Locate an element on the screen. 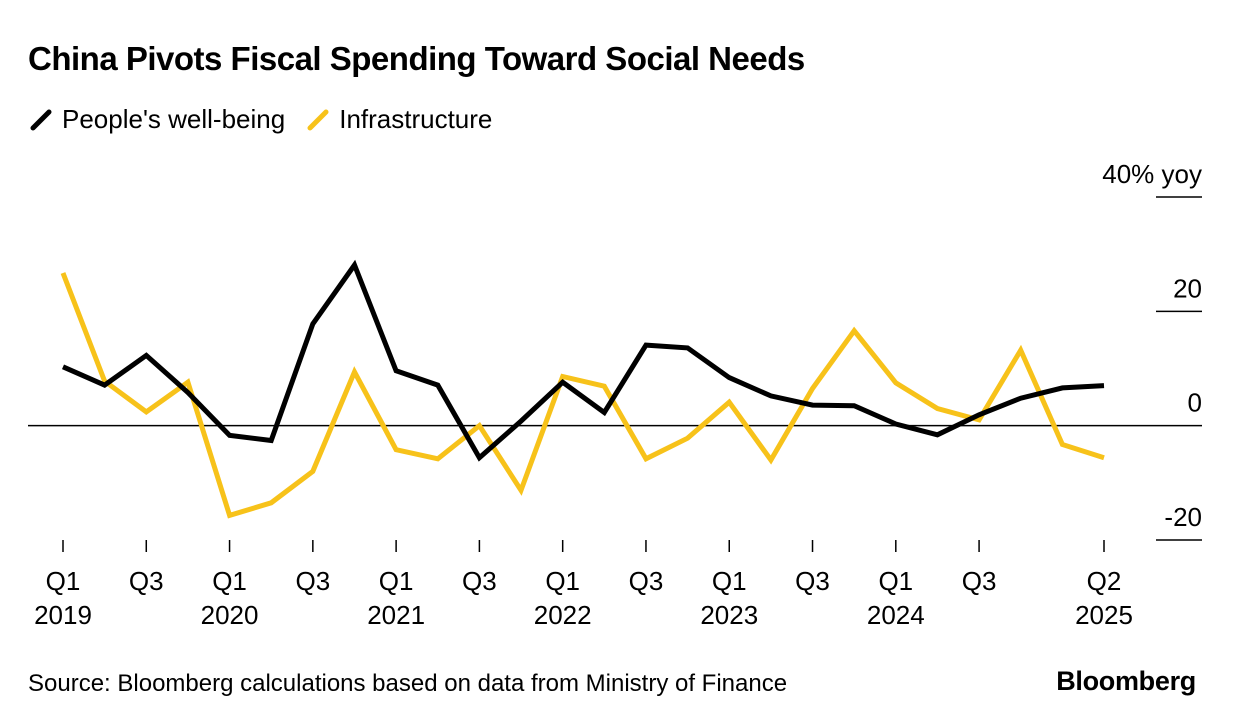  x-tick-label-year: 2022 is located at coordinates (563, 615).